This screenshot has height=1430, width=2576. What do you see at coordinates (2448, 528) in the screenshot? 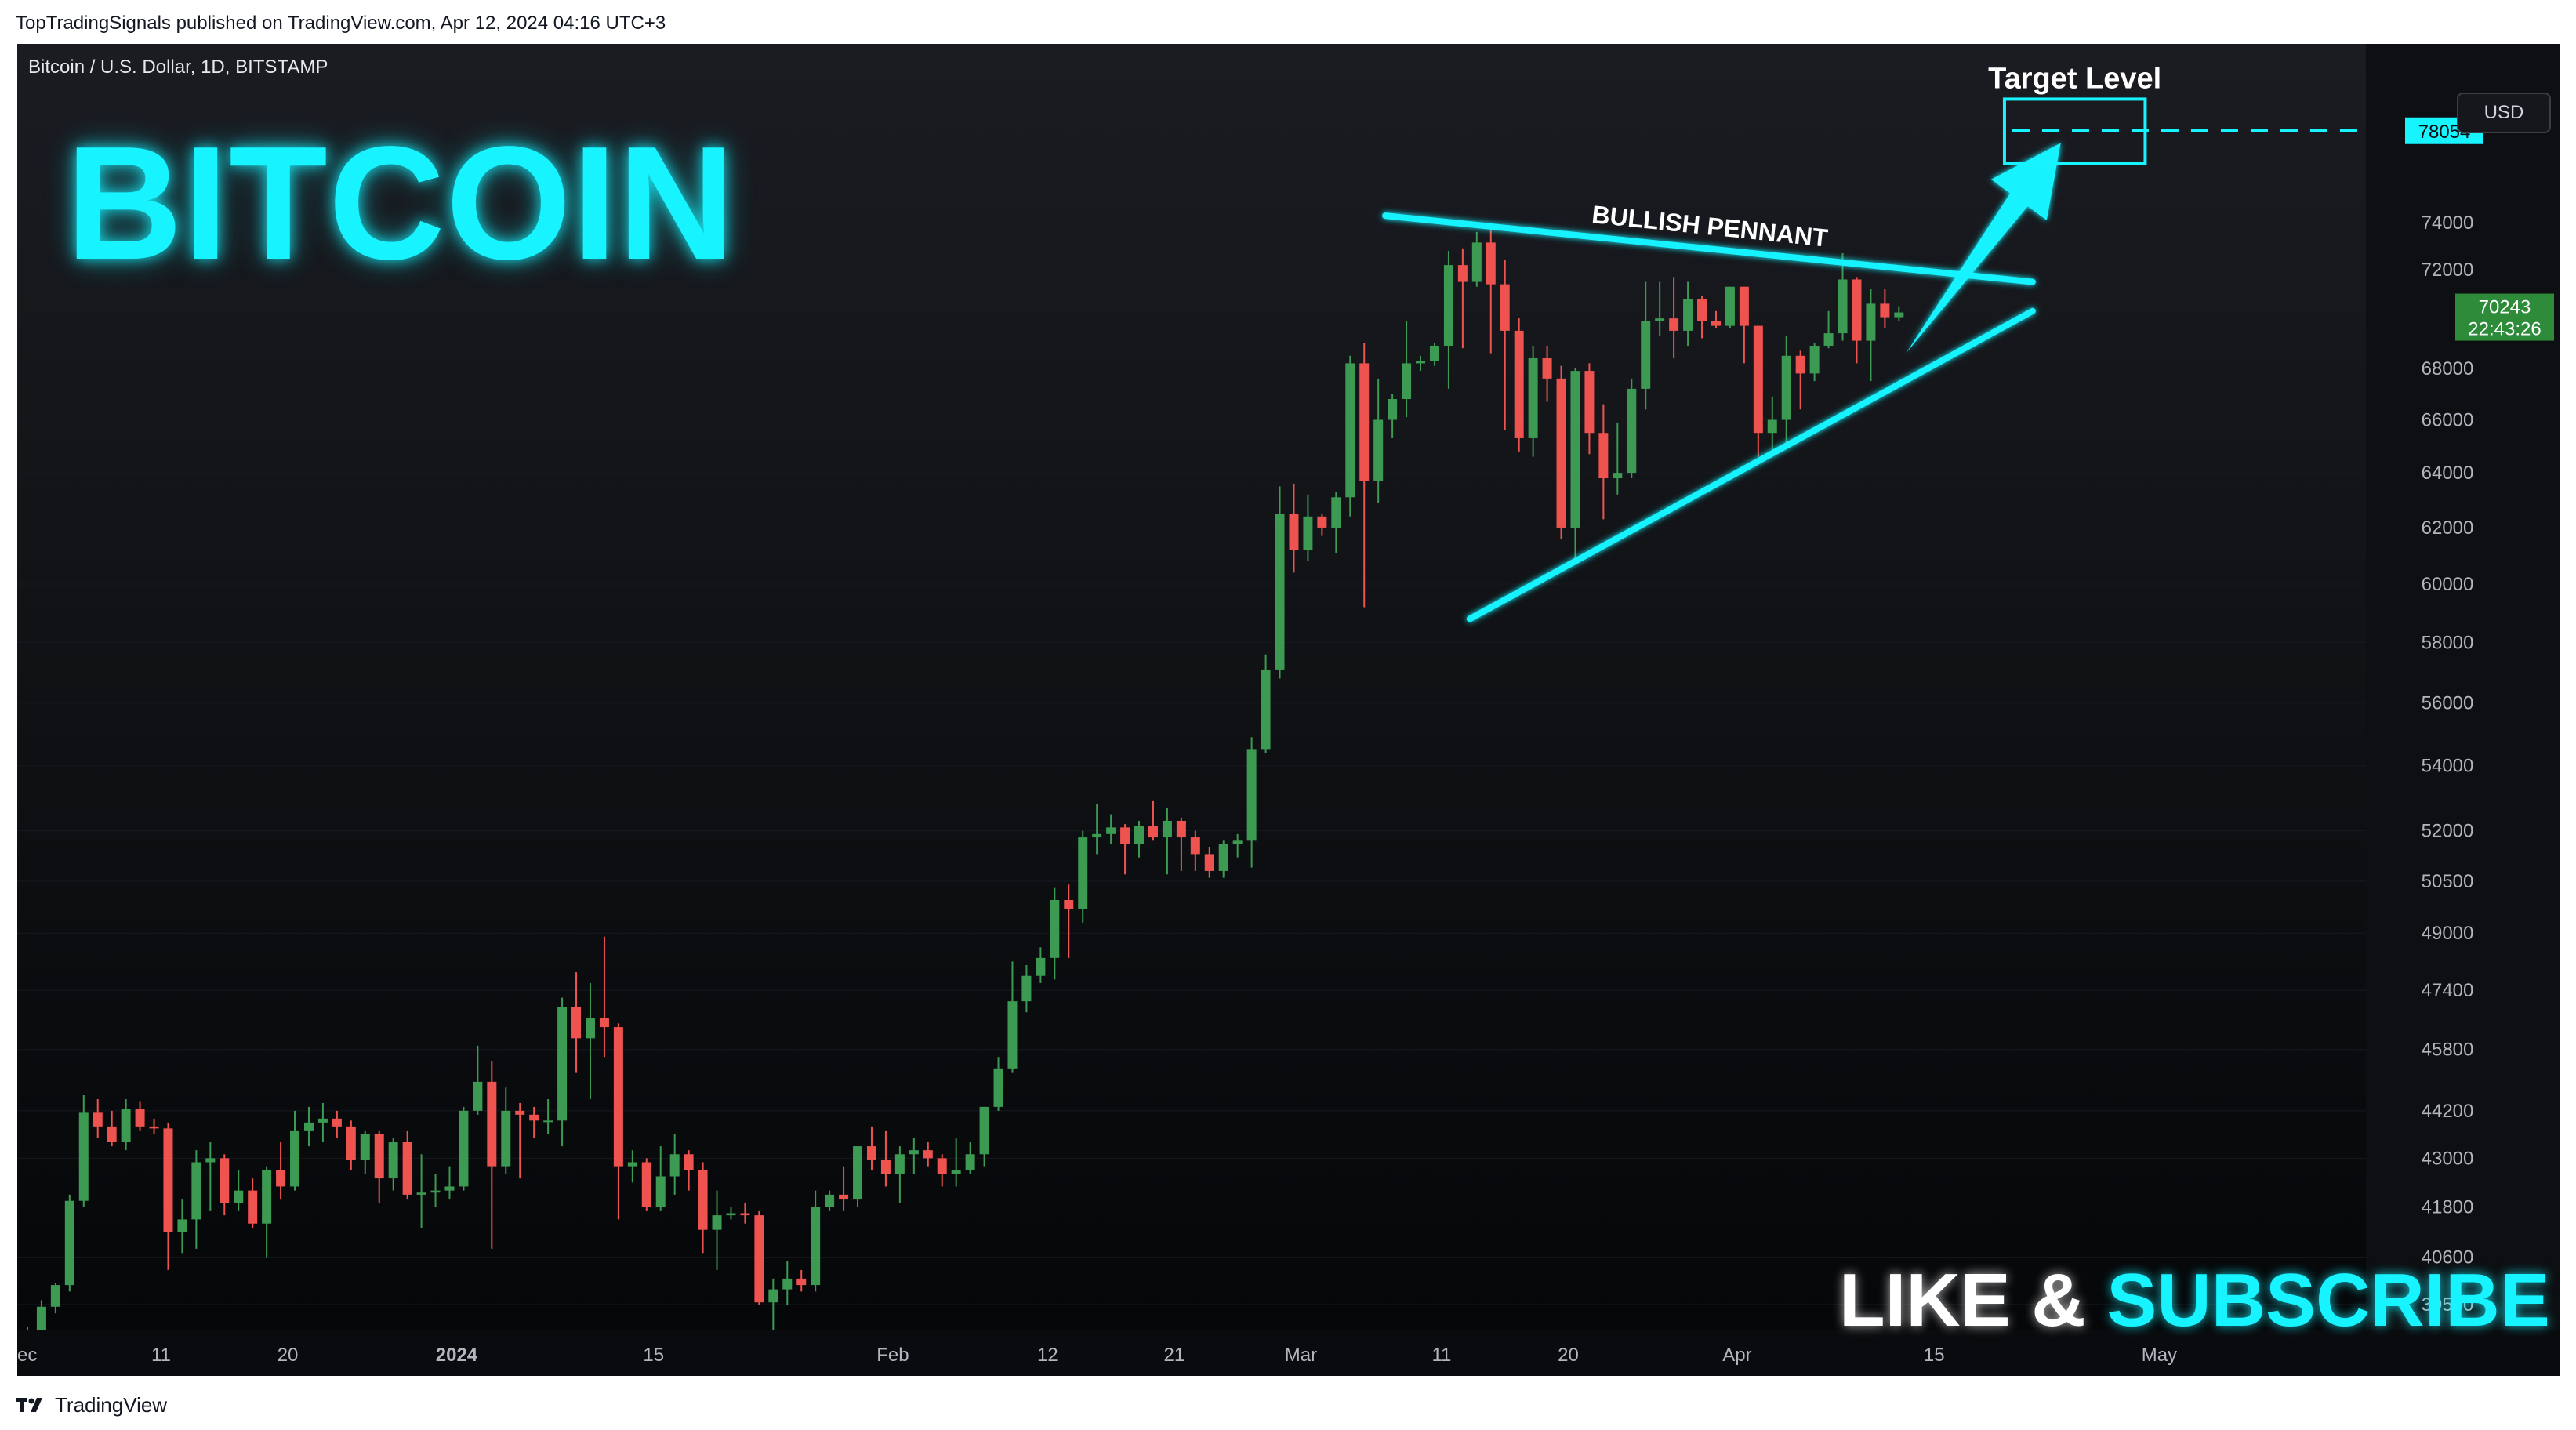
I see `y-tick-label: 62000` at bounding box center [2448, 528].